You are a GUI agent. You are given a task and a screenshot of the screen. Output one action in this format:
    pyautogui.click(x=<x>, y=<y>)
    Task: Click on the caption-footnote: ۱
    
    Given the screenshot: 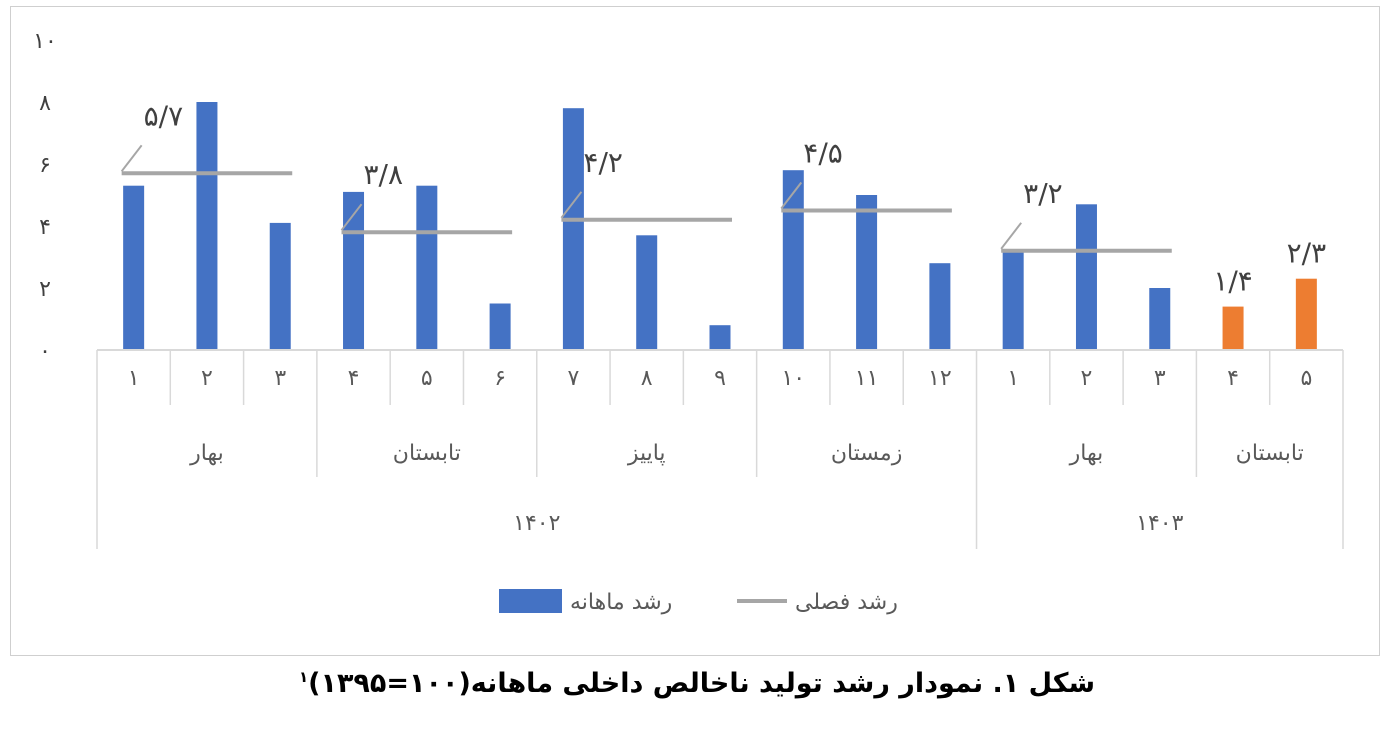 What is the action you would take?
    pyautogui.click(x=303, y=677)
    